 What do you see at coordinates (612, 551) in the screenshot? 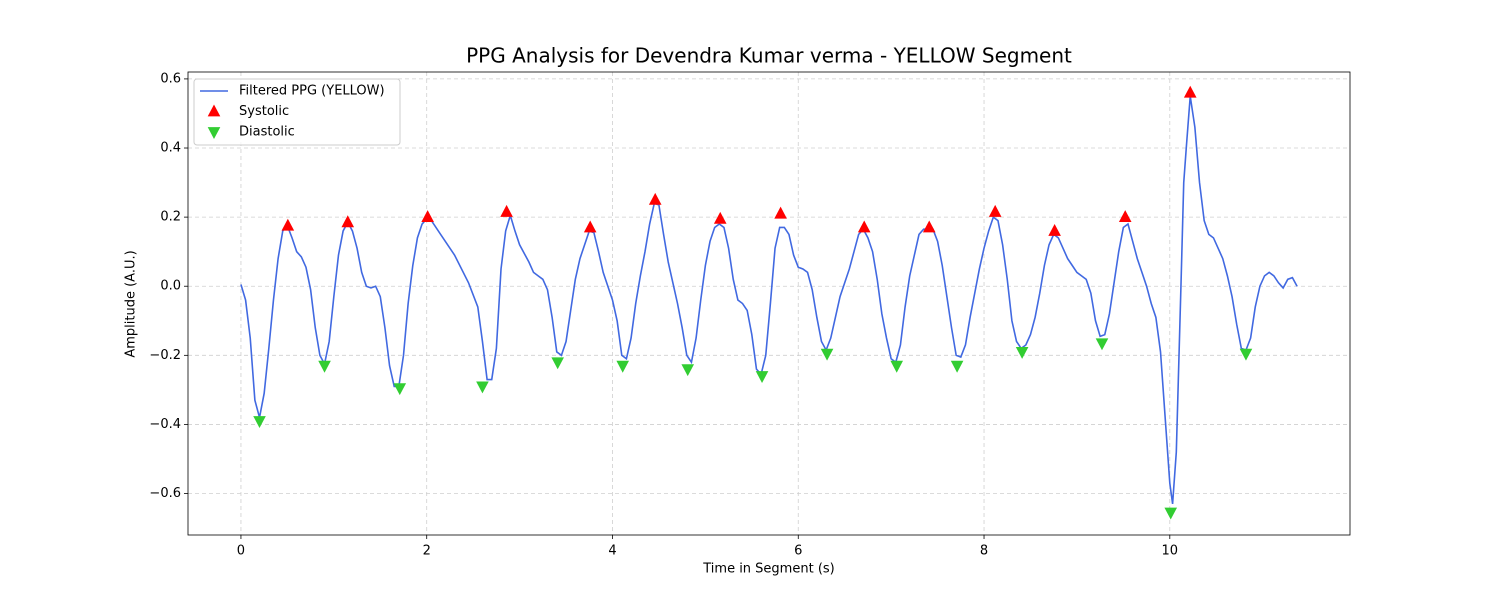
I see `x-tick-label: 4` at bounding box center [612, 551].